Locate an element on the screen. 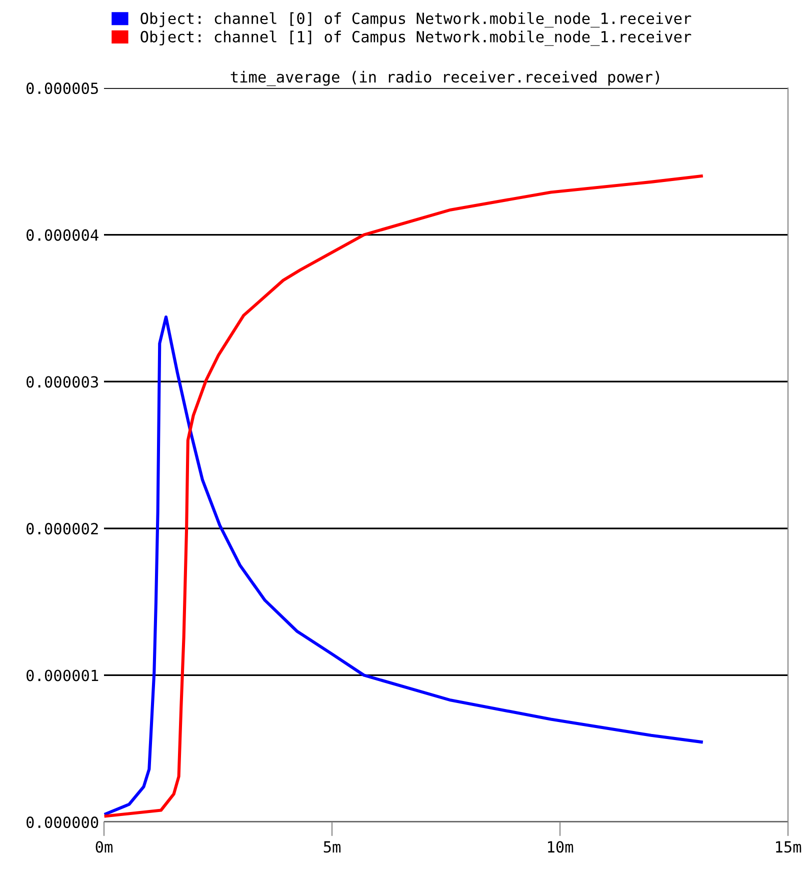 Image resolution: width=804 pixels, height=878 pixels. y-tick-label: 0.000000 is located at coordinates (62, 822).